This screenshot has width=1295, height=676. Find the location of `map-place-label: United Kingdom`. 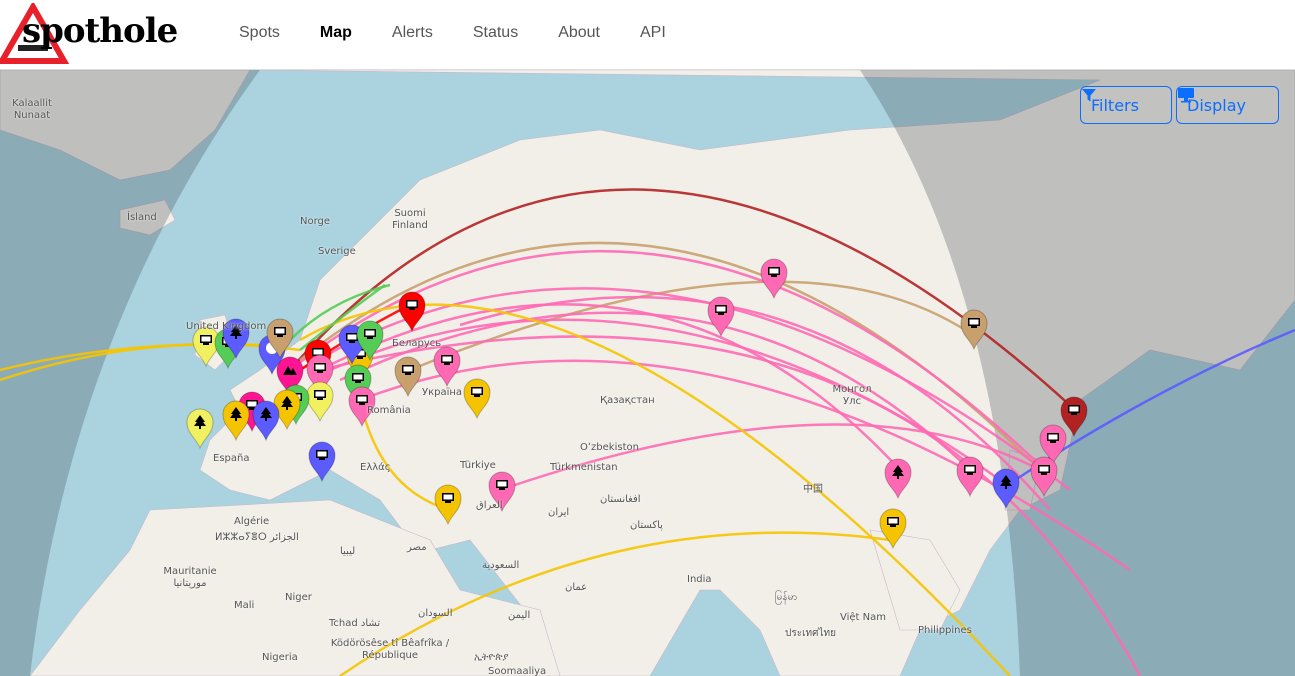

map-place-label: United Kingdom is located at coordinates (226, 326).